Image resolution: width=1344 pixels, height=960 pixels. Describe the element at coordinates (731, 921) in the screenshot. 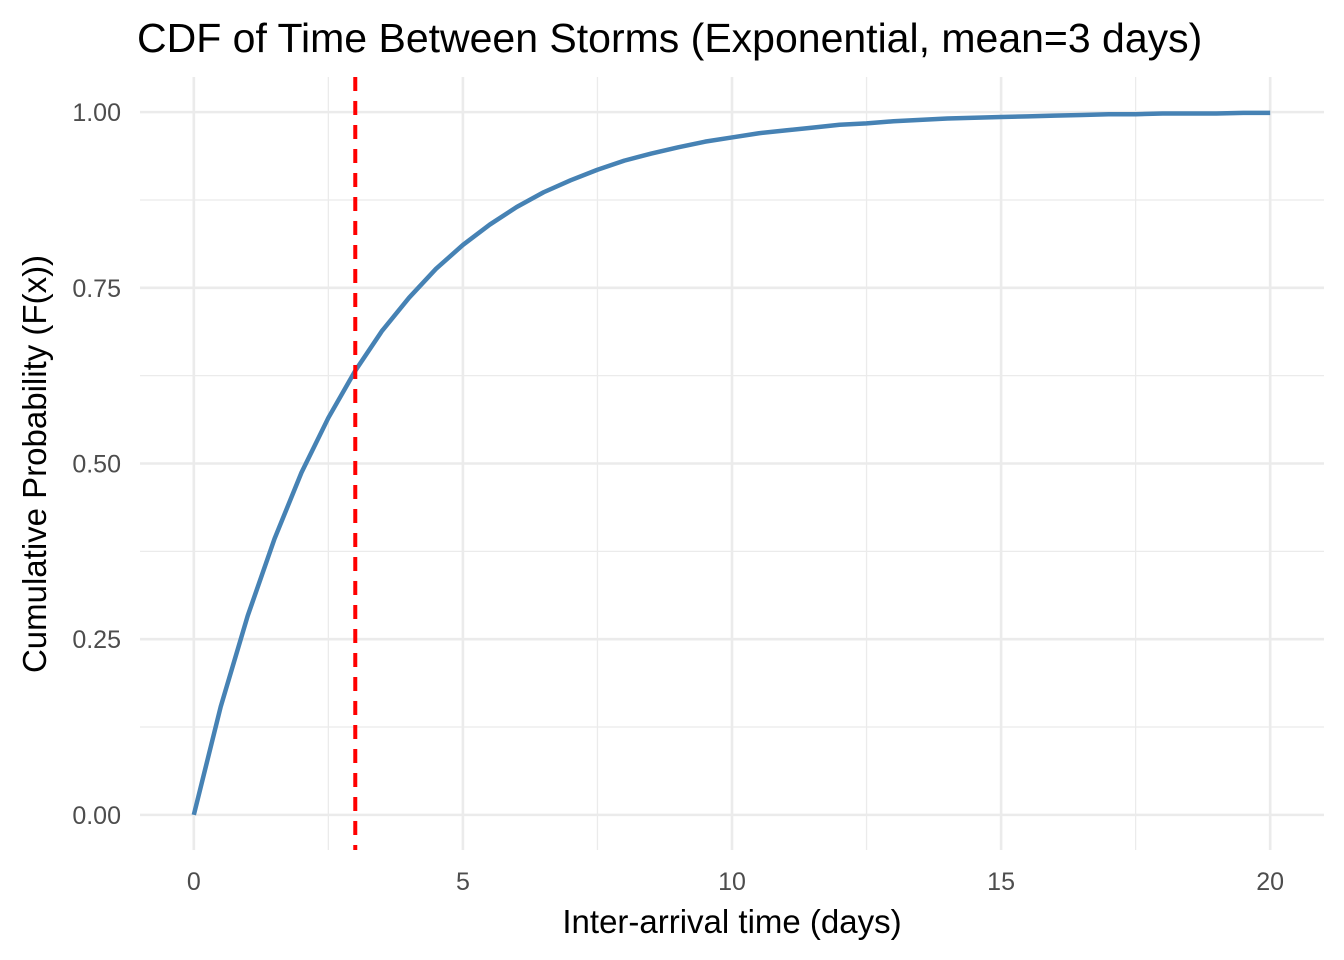

I see `x-axis-title: Inter-arrival time (days)` at that location.